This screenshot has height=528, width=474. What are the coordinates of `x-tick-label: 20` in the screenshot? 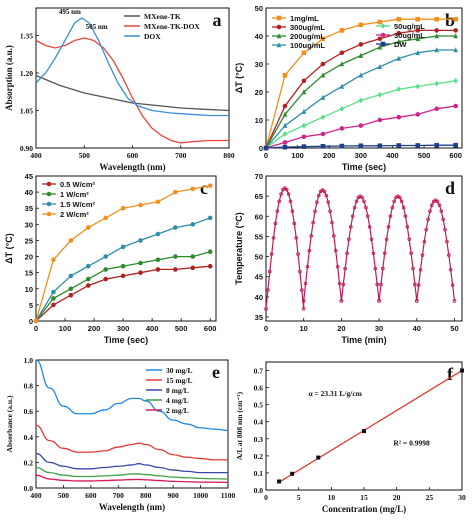 It's located at (341, 328).